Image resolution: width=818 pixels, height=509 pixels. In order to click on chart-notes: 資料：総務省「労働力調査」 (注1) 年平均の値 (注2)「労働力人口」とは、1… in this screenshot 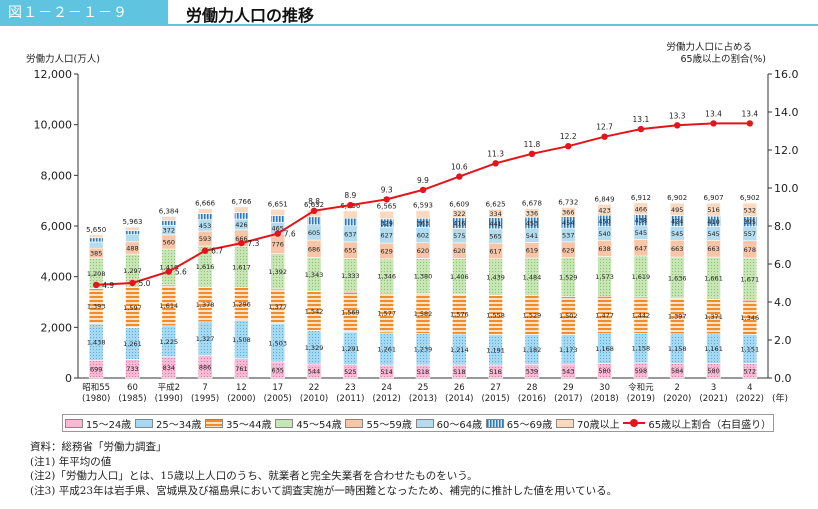, I will do `click(323, 469)`.